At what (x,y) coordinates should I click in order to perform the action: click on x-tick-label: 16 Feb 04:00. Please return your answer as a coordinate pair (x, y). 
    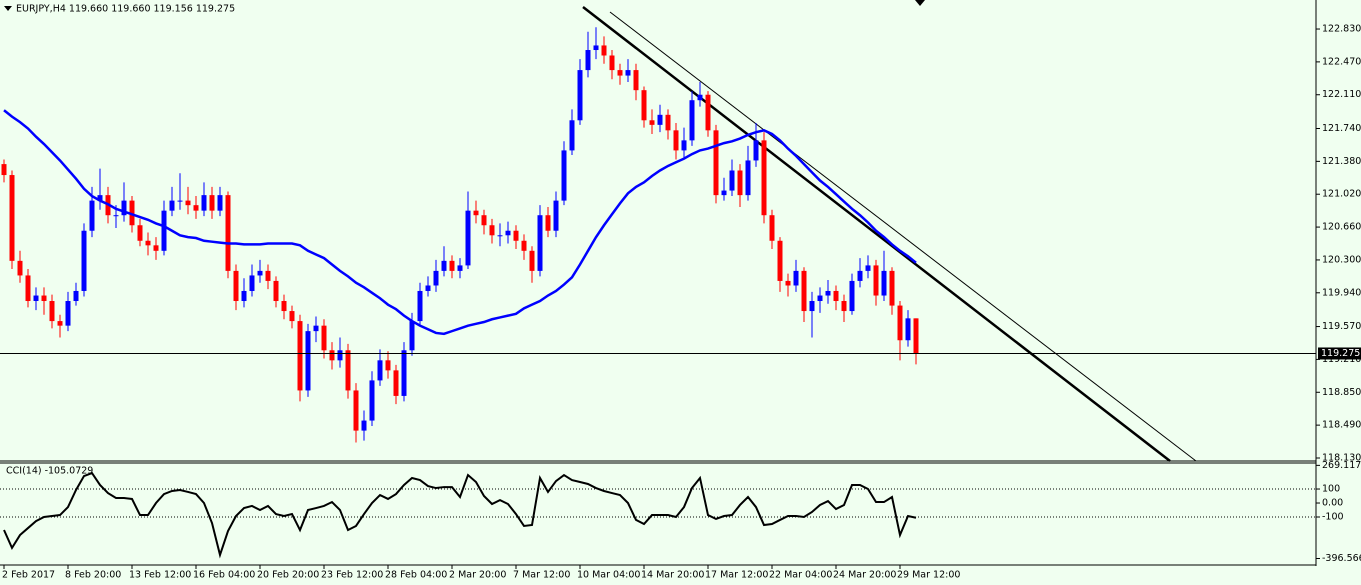
    Looking at the image, I should click on (224, 575).